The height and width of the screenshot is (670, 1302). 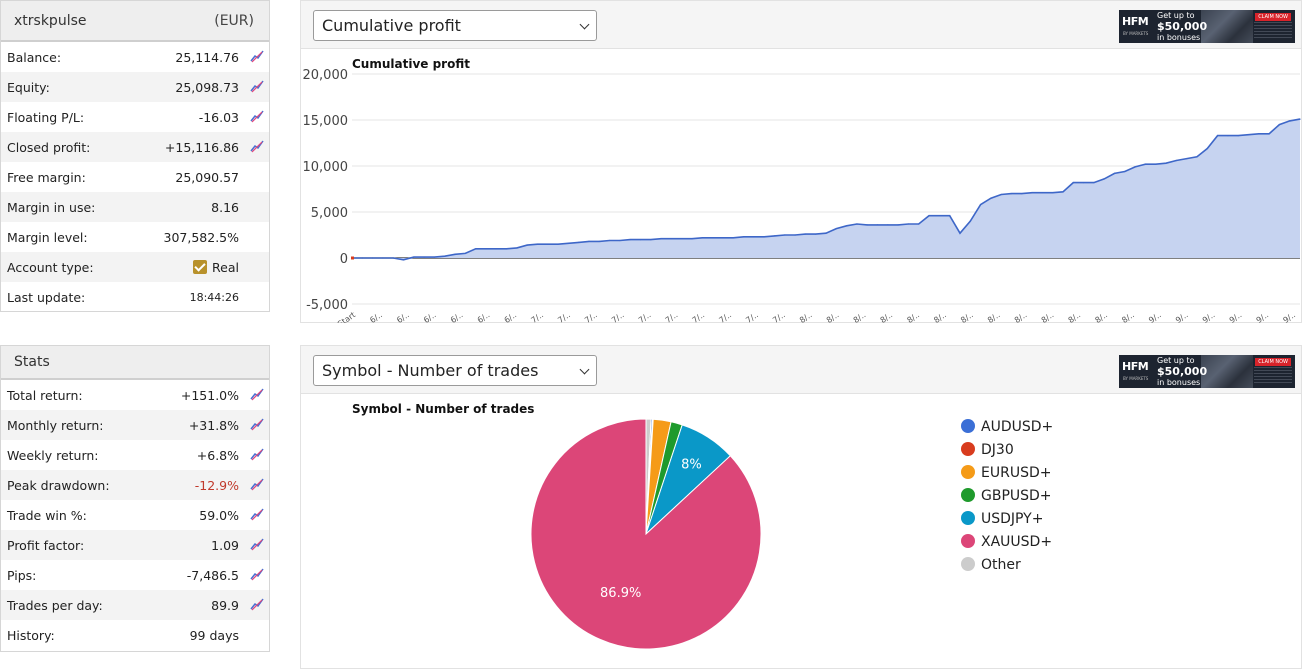 What do you see at coordinates (1016, 496) in the screenshot?
I see `legend-label: GBPUSD+` at bounding box center [1016, 496].